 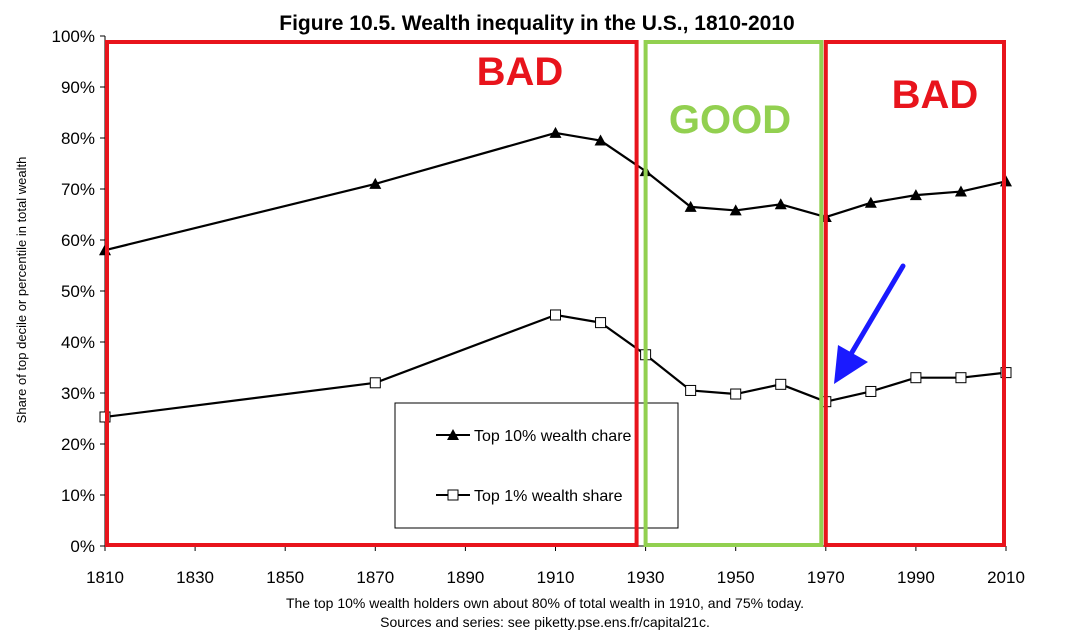 I want to click on x-tick-label: 2010, so click(x=1006, y=577).